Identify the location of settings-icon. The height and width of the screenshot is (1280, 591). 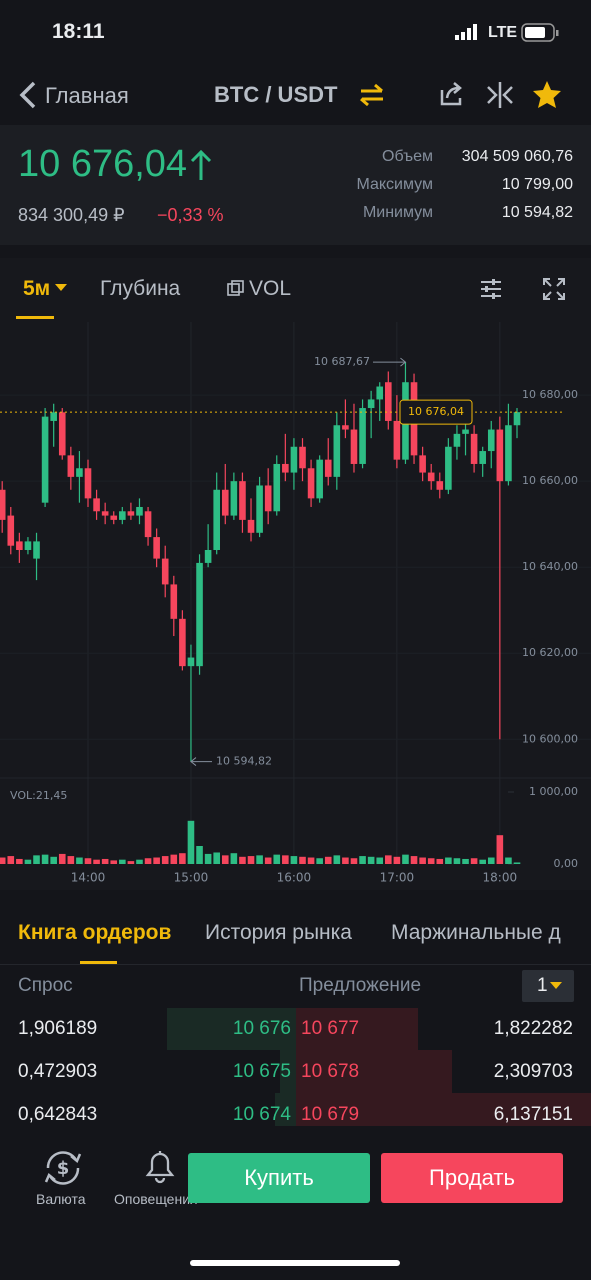
(491, 289).